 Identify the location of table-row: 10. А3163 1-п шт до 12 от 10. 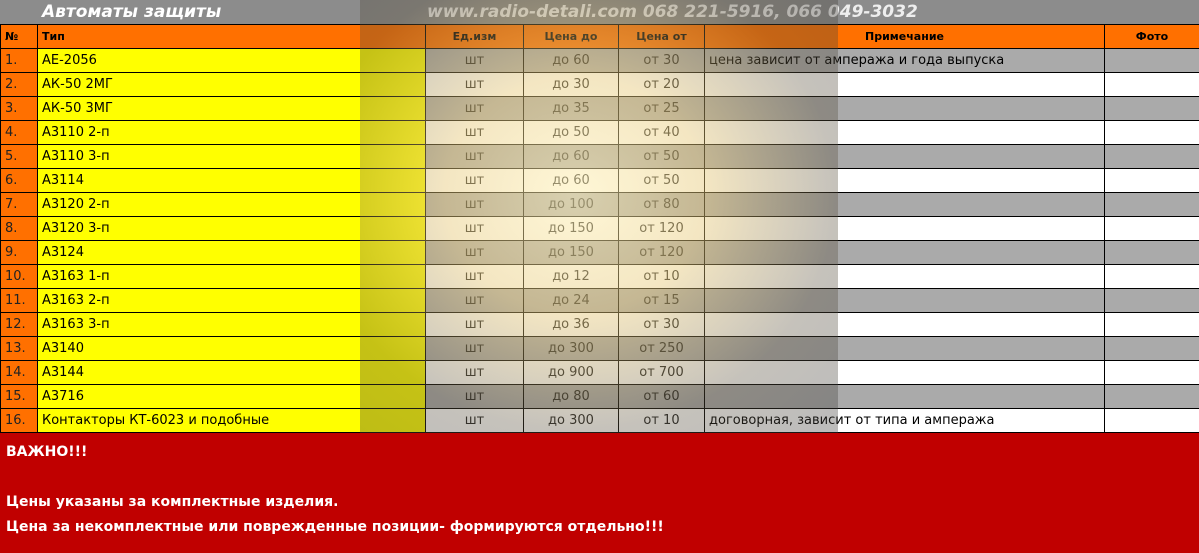
(599, 276).